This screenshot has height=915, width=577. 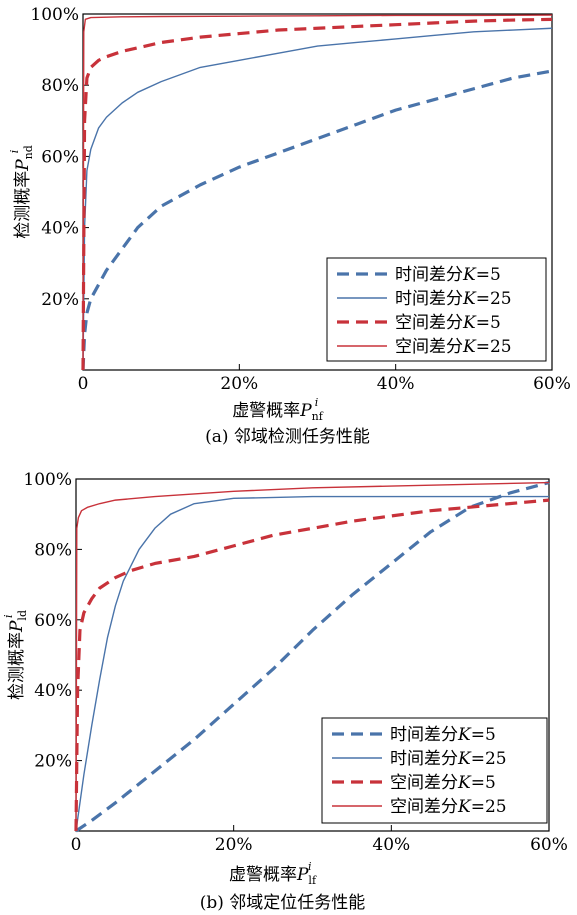 I want to click on y-axis-title: 检测概率Pndi, so click(x=21, y=192).